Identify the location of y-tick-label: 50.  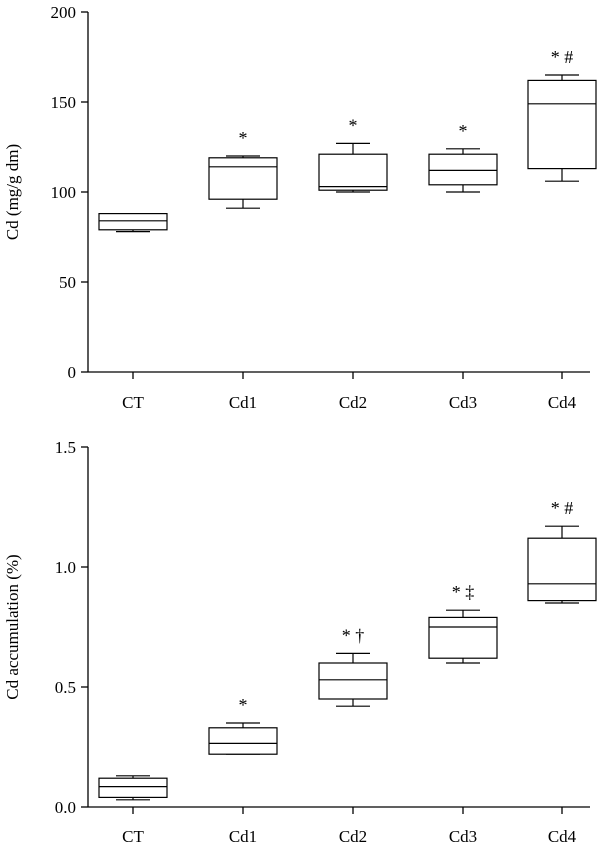
(67, 282).